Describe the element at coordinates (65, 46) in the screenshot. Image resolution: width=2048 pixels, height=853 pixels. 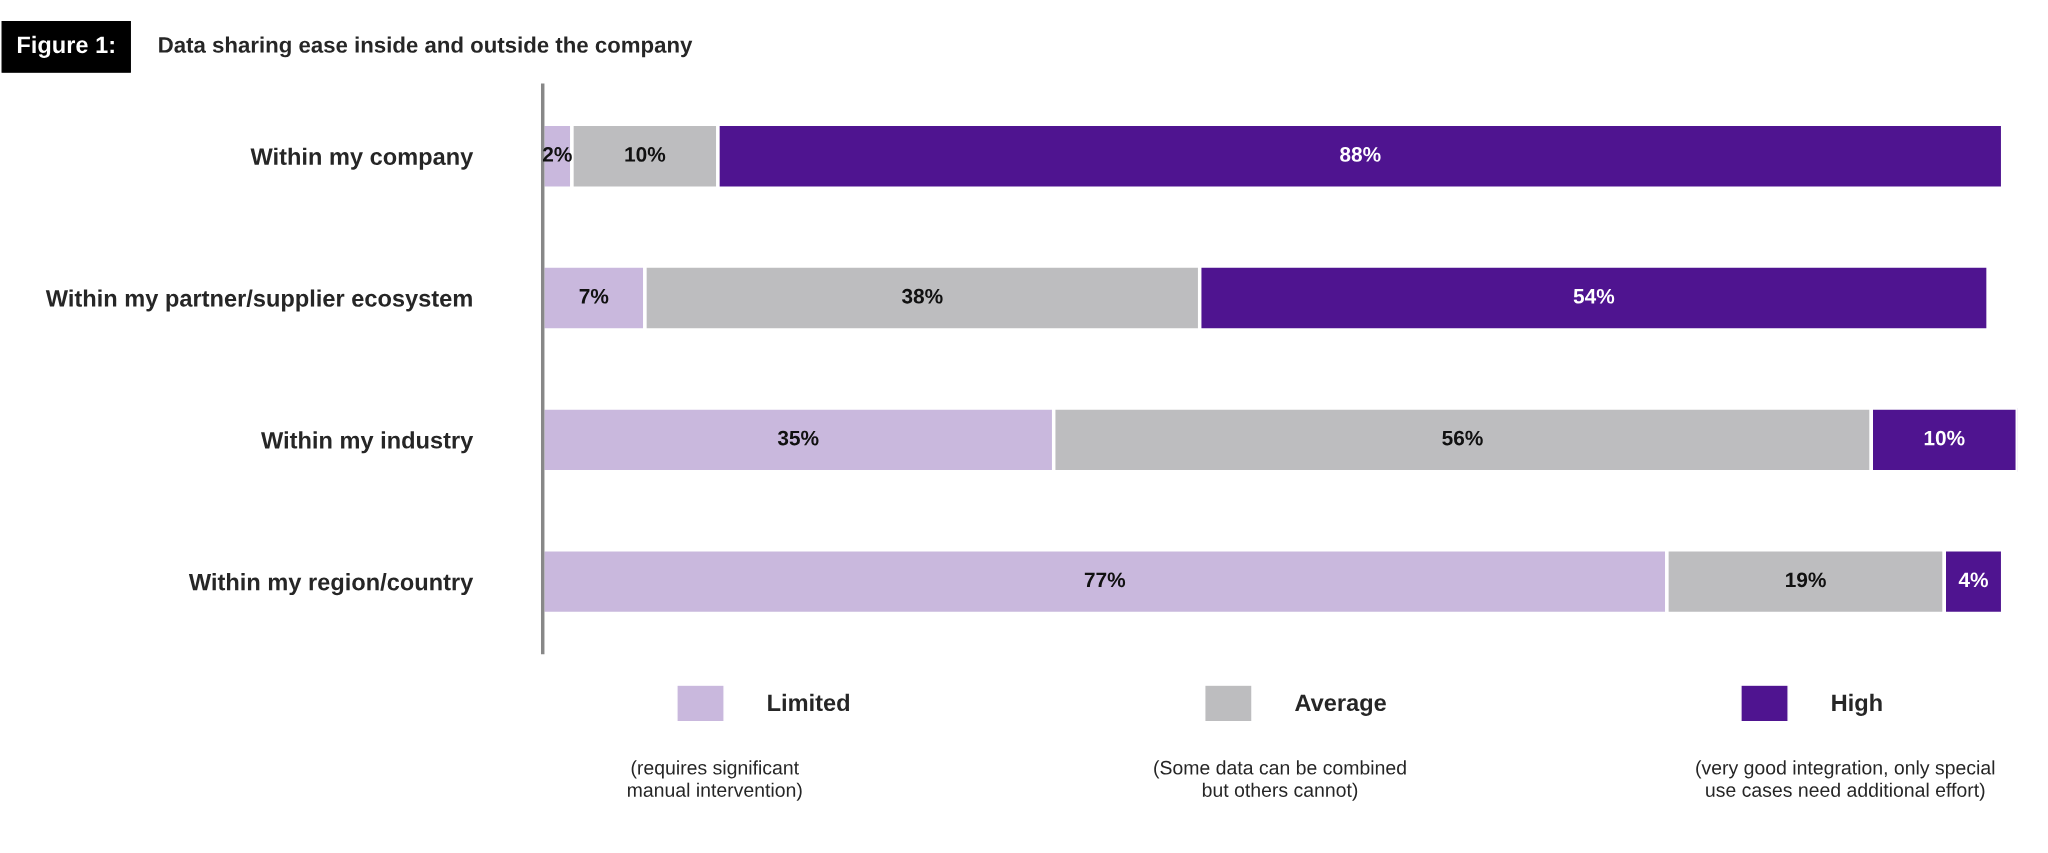
I see `text: Figure 1:` at that location.